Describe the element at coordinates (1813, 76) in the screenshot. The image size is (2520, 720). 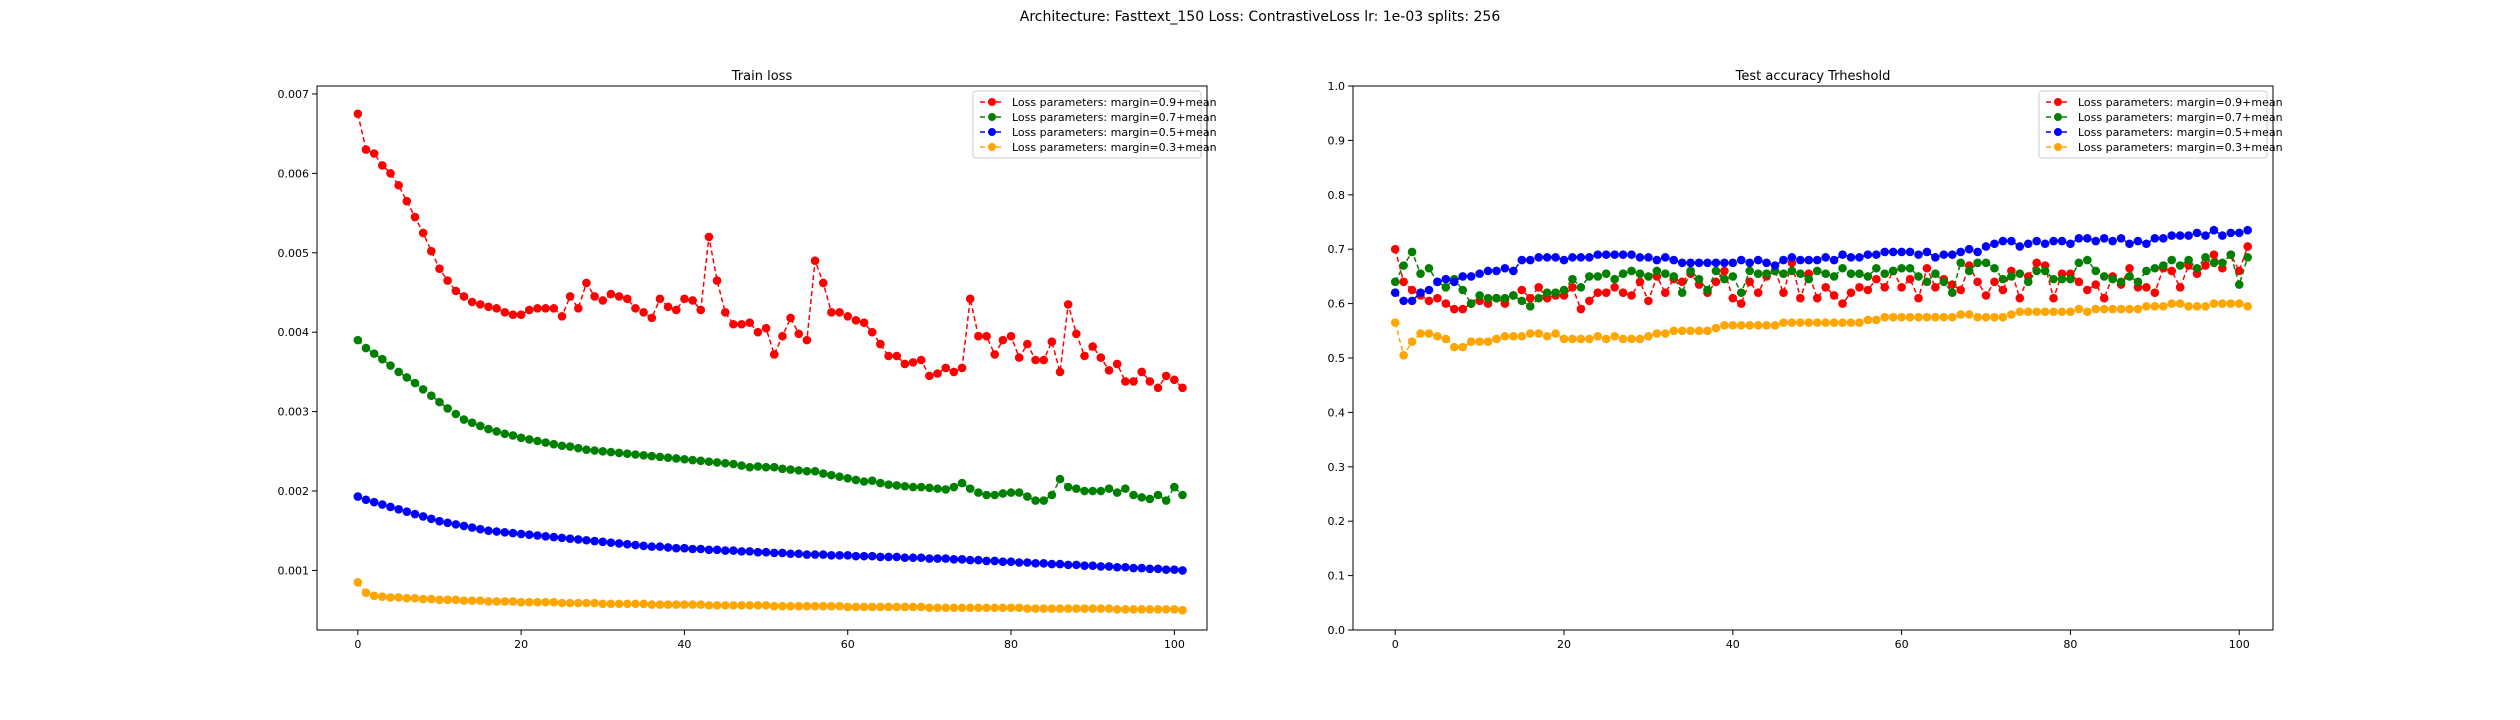
I see `test-accuracy-title: Test accuracy Trheshold` at that location.